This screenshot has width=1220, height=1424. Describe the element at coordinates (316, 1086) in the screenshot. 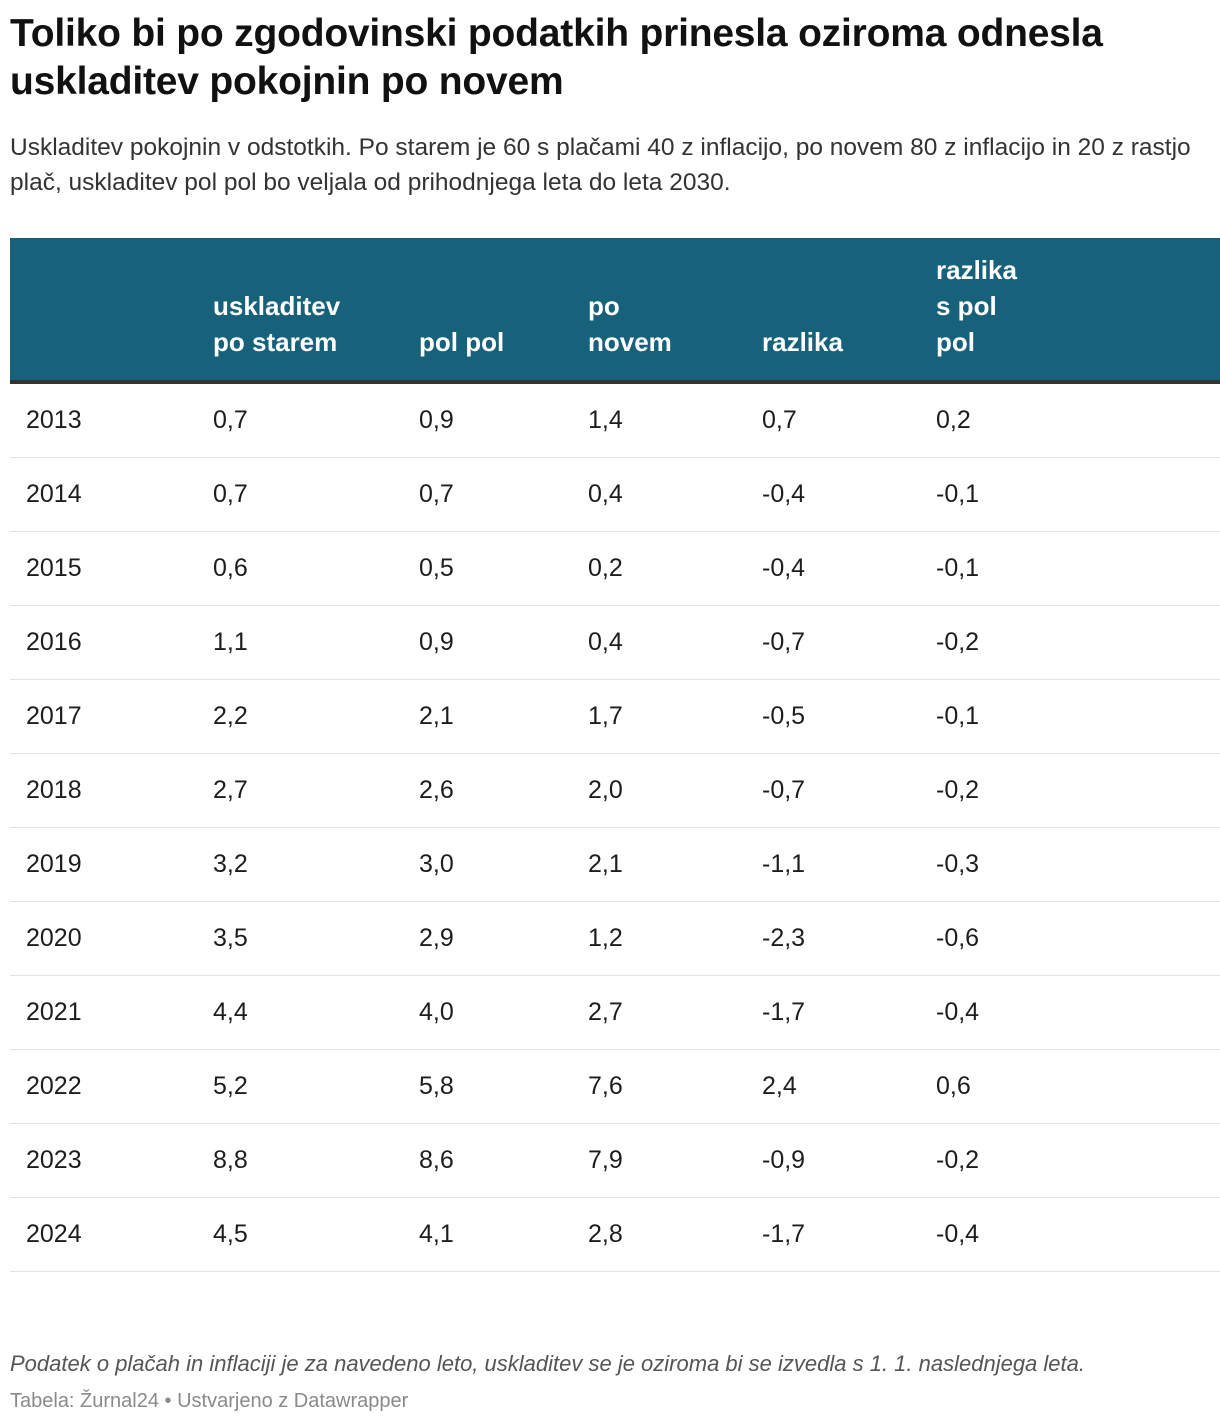

I see `value-cell-po-starem: 5,2` at that location.